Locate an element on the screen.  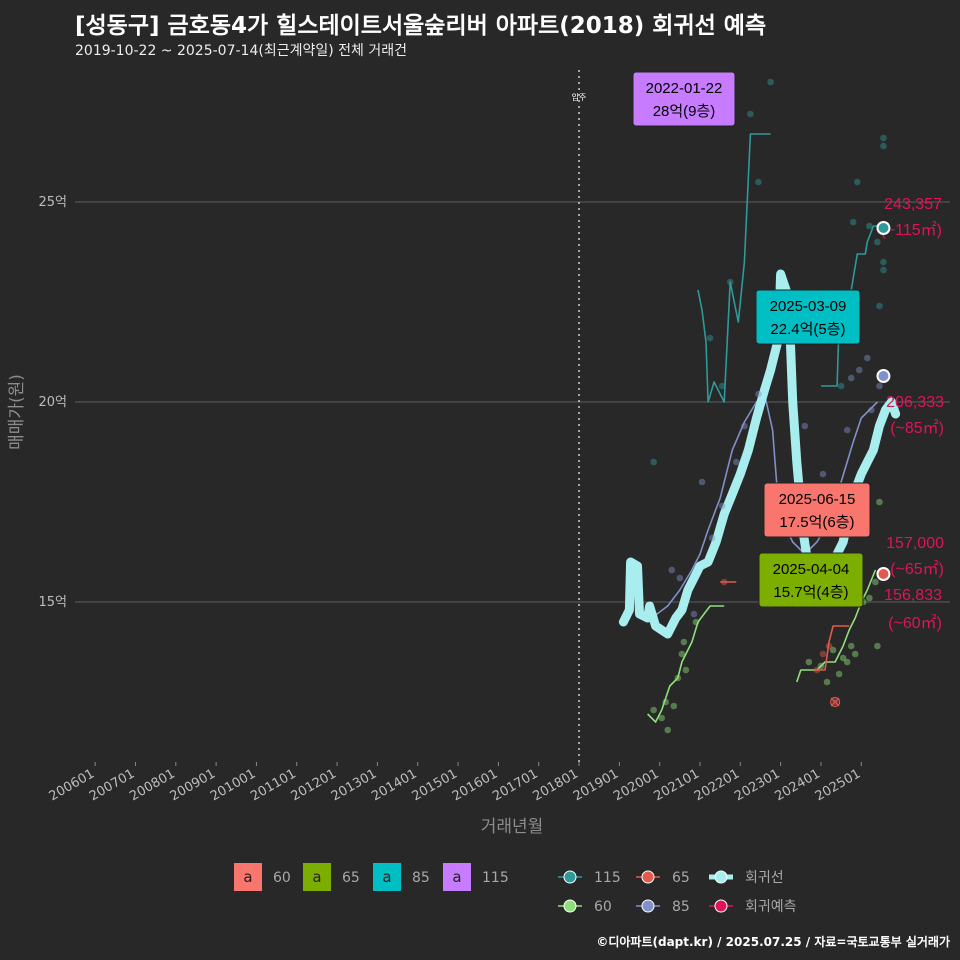
x-tick-label: 201401 is located at coordinates (394, 785).